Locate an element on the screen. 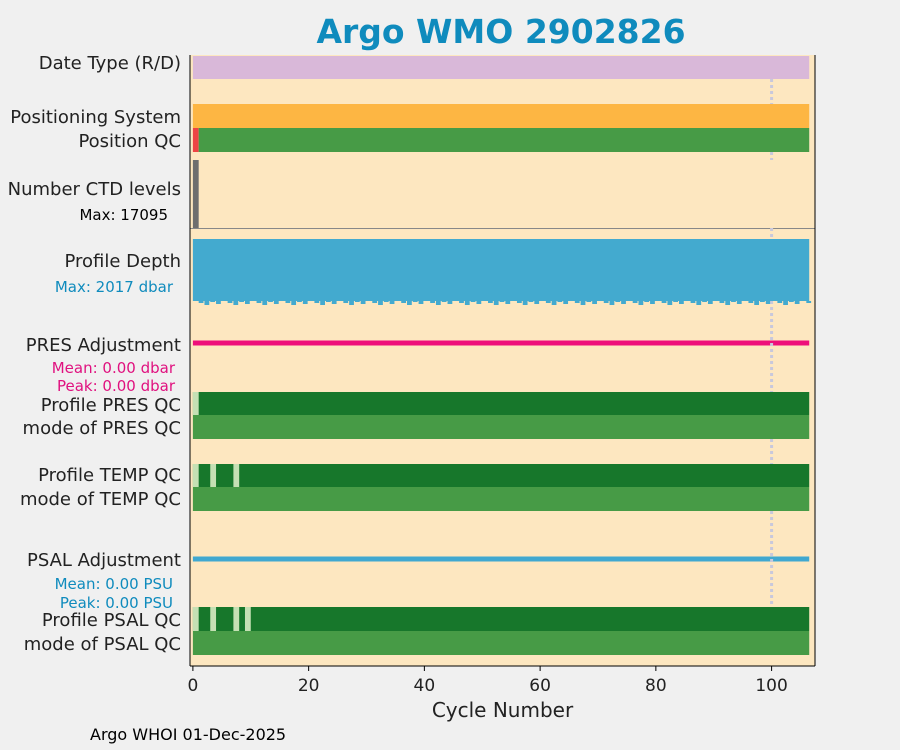 Image resolution: width=900 pixels, height=750 pixels. chart-title: Argo WMO 2902826 is located at coordinates (501, 31).